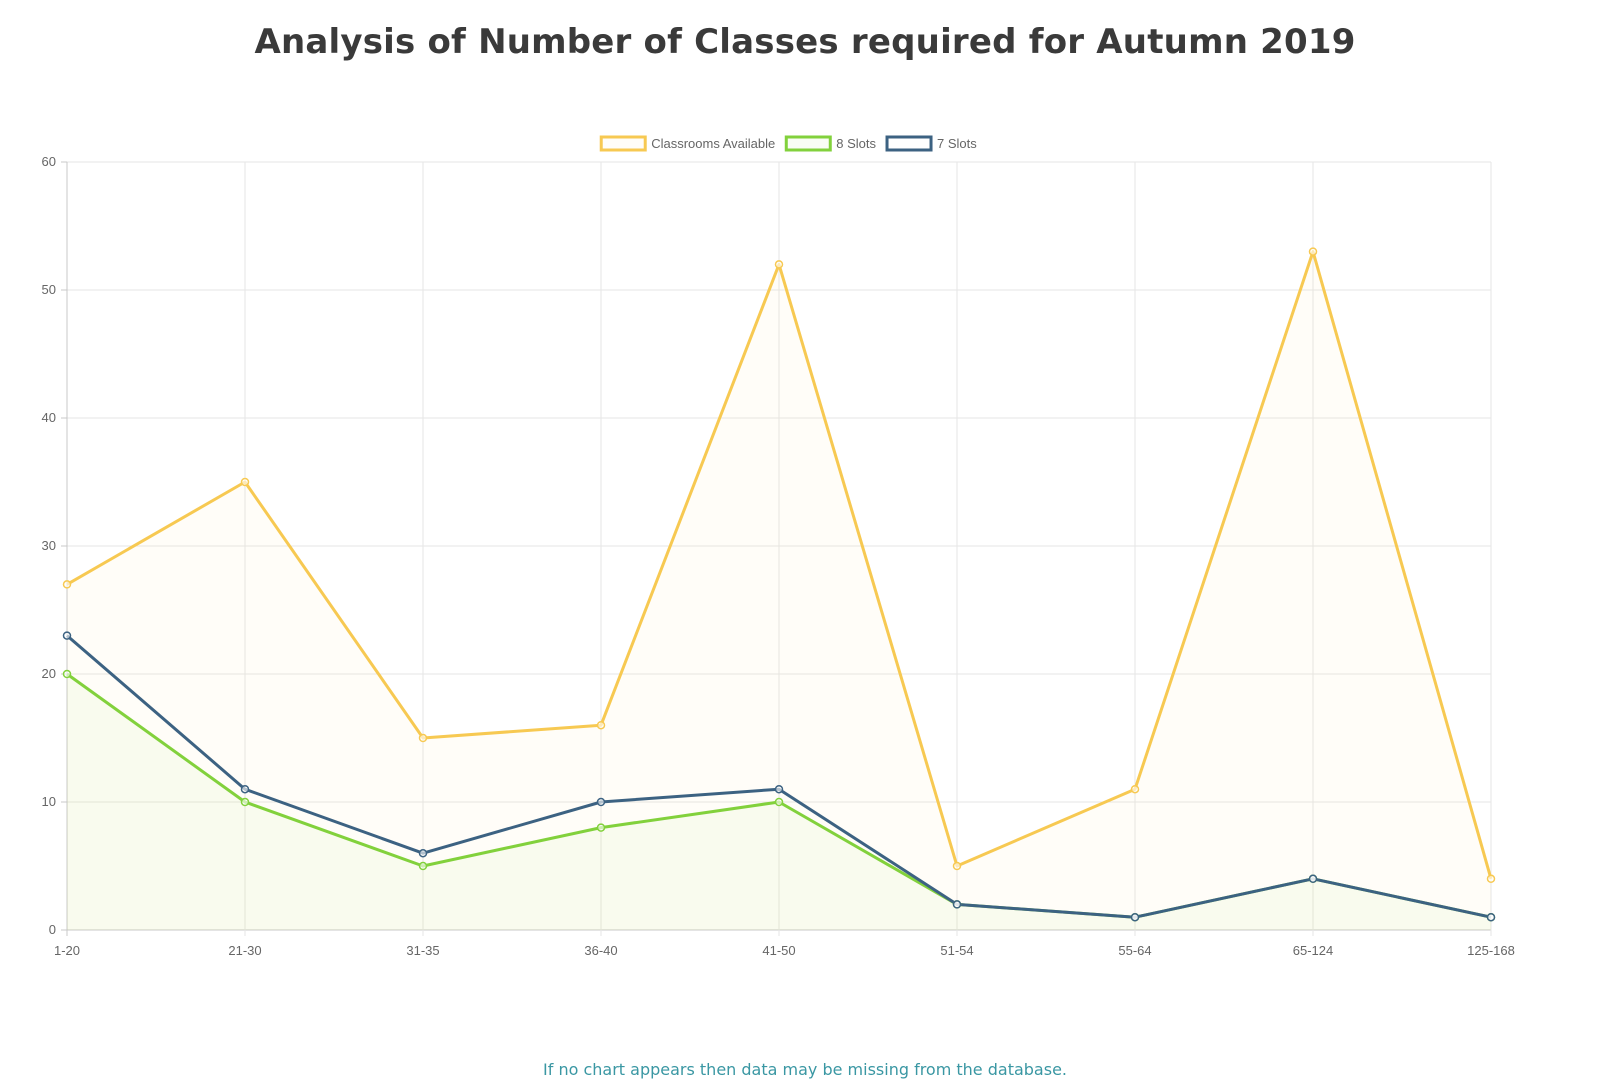 The width and height of the screenshot is (1610, 1090). What do you see at coordinates (778, 950) in the screenshot?
I see `x-tick-label: 41-50` at bounding box center [778, 950].